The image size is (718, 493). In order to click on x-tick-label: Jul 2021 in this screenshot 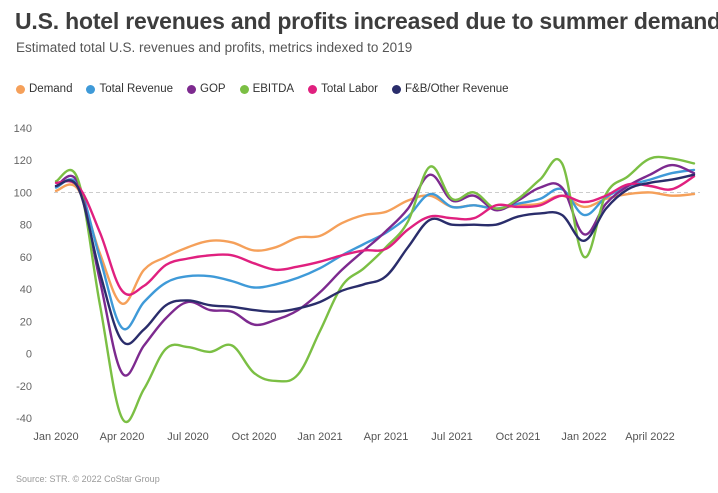, I will do `click(452, 437)`.